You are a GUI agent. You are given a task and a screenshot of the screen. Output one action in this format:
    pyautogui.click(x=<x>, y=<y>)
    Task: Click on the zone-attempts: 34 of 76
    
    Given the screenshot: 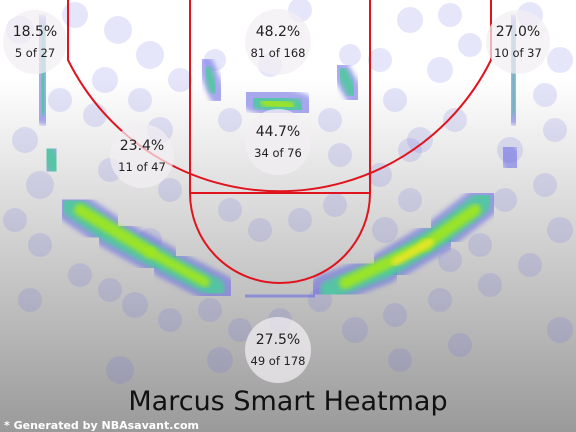 What is the action you would take?
    pyautogui.click(x=278, y=153)
    